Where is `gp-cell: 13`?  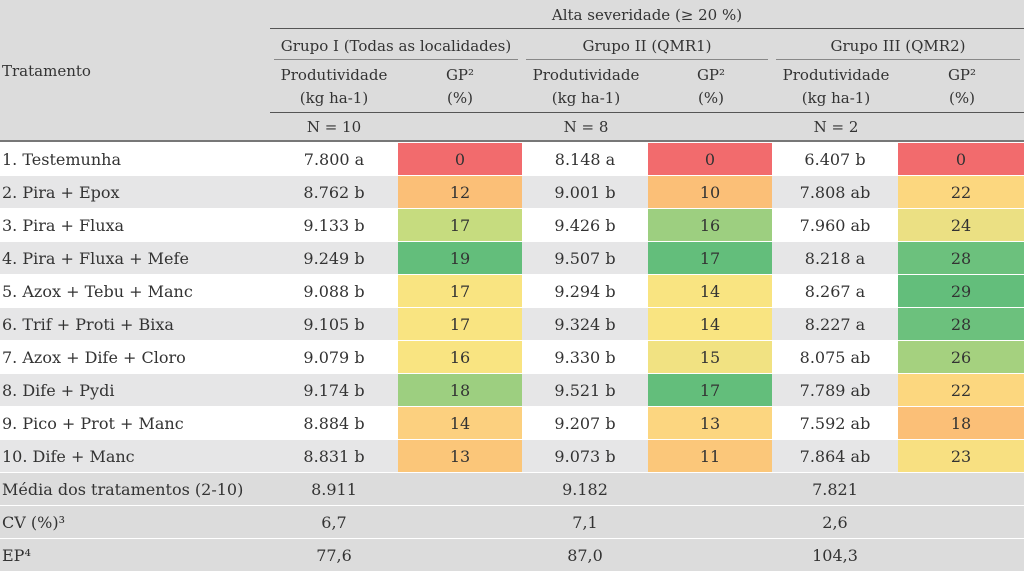
gp-cell: 13 is located at coordinates (460, 456).